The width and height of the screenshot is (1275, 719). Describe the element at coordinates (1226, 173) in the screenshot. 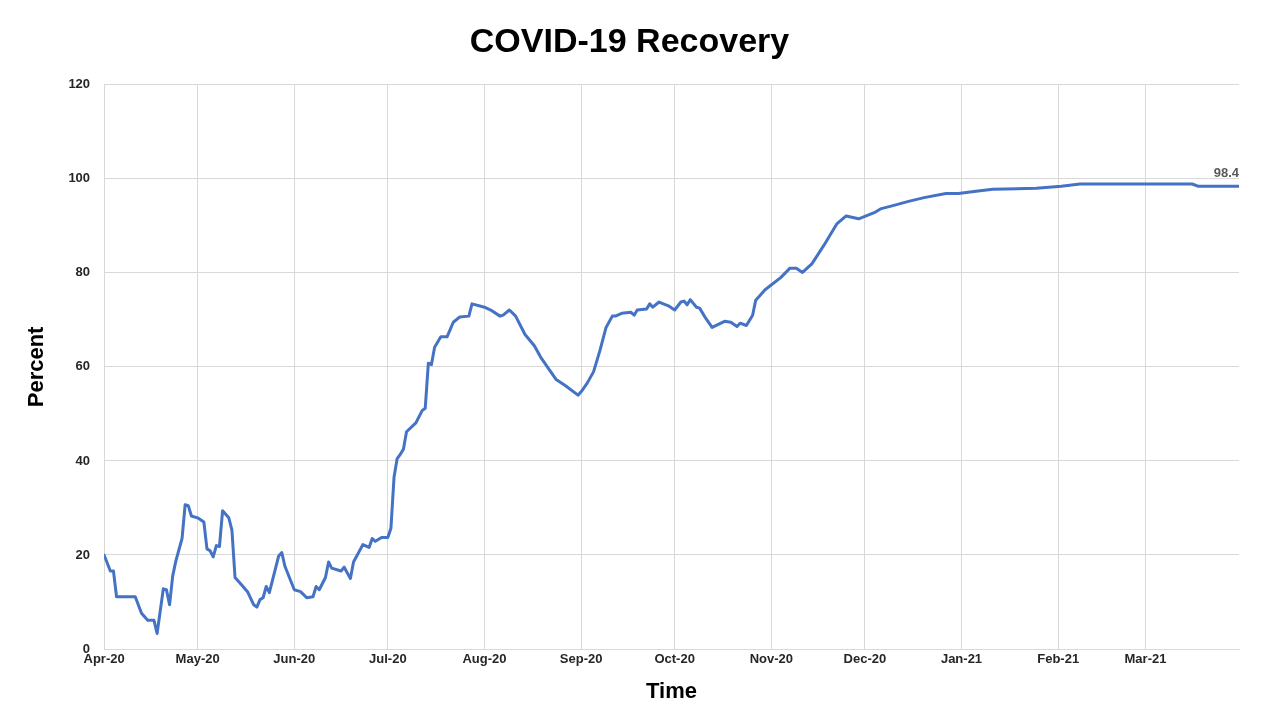

I see `annotation: 98.4` at that location.